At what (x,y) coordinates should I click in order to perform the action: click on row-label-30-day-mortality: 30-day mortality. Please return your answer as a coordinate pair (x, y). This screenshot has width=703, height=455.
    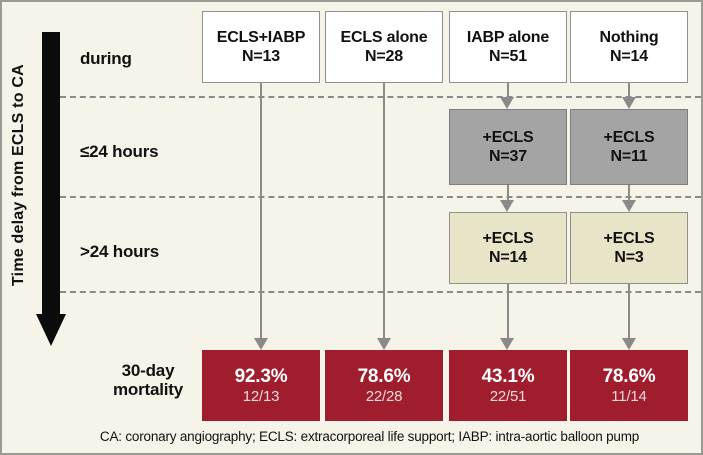
    Looking at the image, I should click on (148, 380).